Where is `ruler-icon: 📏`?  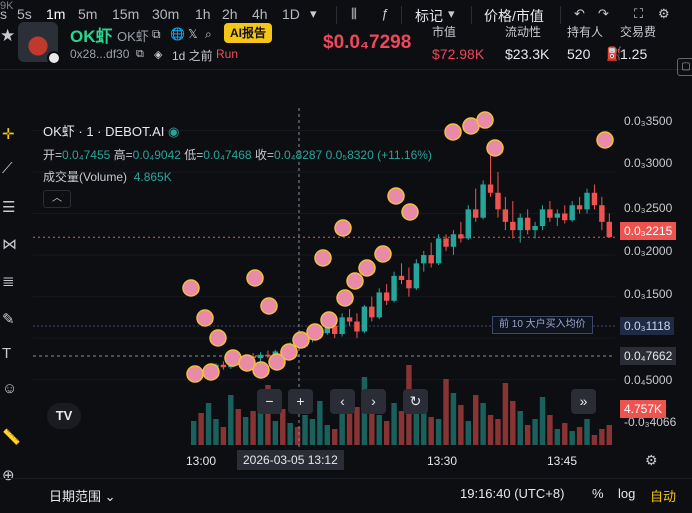
ruler-icon: 📏 is located at coordinates (11, 437).